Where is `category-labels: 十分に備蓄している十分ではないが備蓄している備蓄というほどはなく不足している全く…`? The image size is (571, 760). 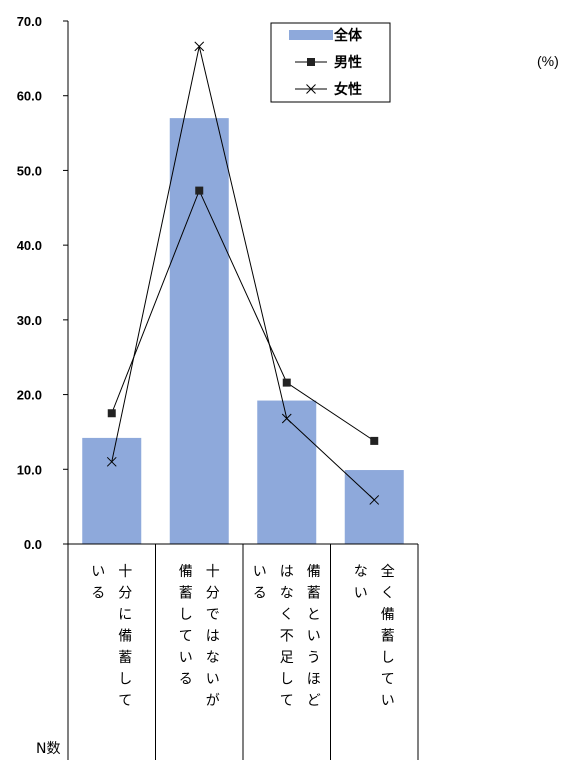 category-labels: 十分に備蓄している十分ではないが備蓄している備蓄というほどはなく不足している全く… is located at coordinates (243, 636).